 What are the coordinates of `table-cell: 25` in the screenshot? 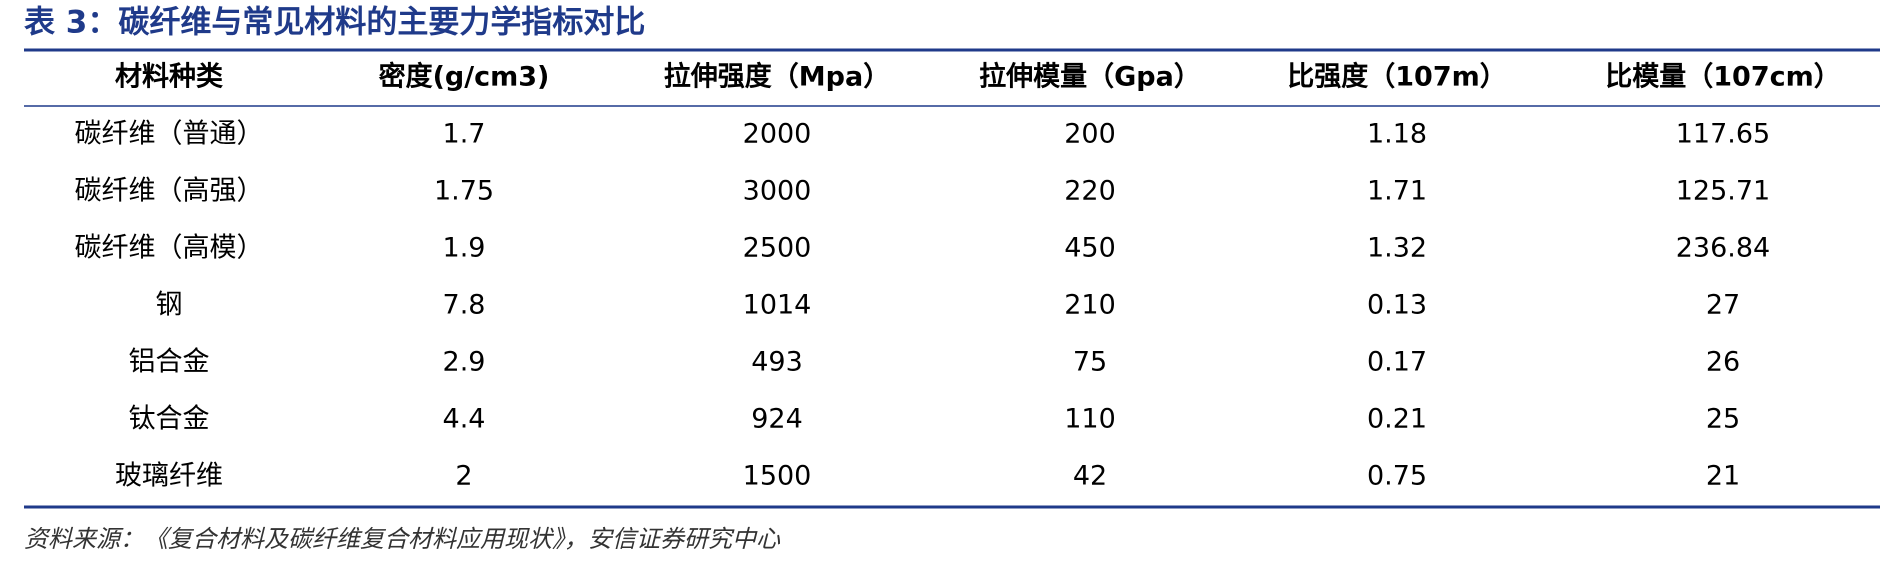 It's located at (1723, 419).